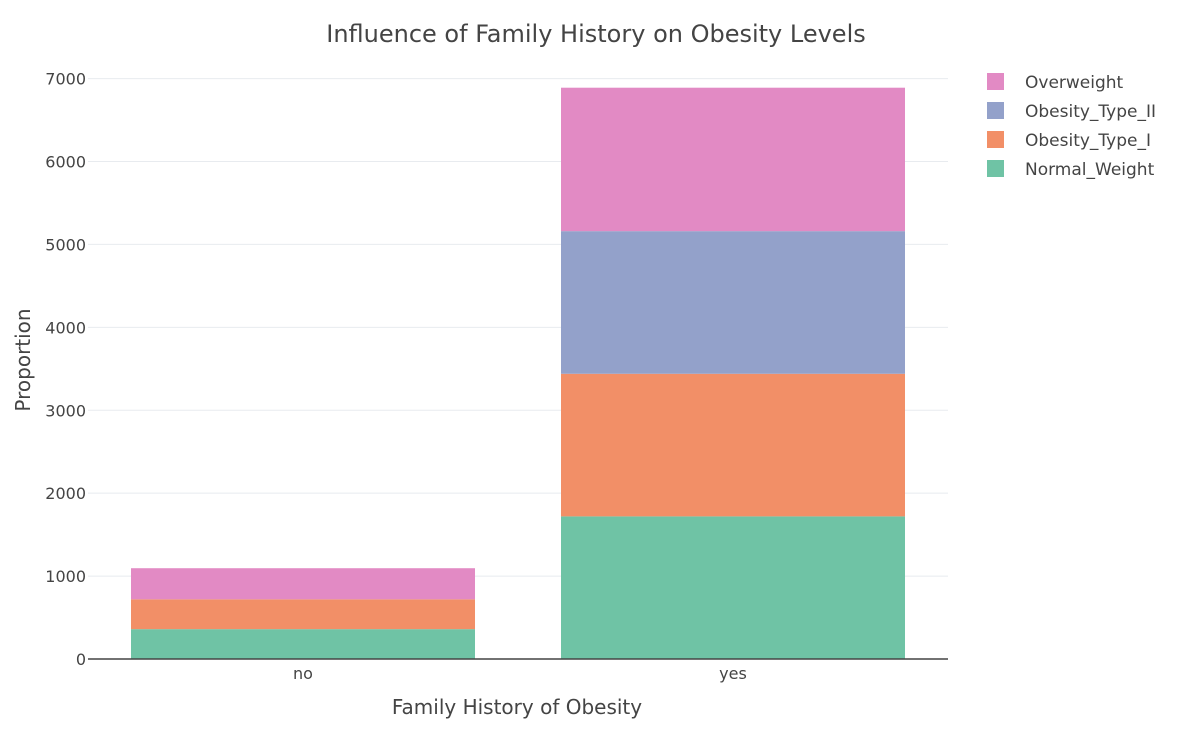  I want to click on bar-segment-obesity-type-i-no, so click(303, 614).